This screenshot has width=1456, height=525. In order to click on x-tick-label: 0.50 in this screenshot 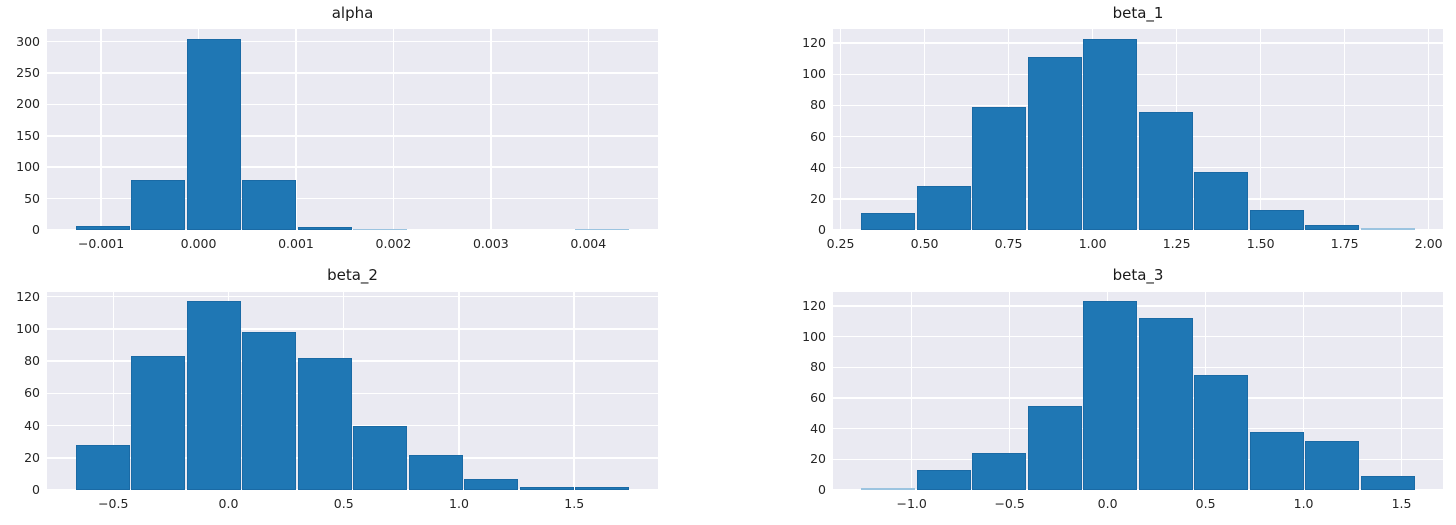, I will do `click(924, 243)`.